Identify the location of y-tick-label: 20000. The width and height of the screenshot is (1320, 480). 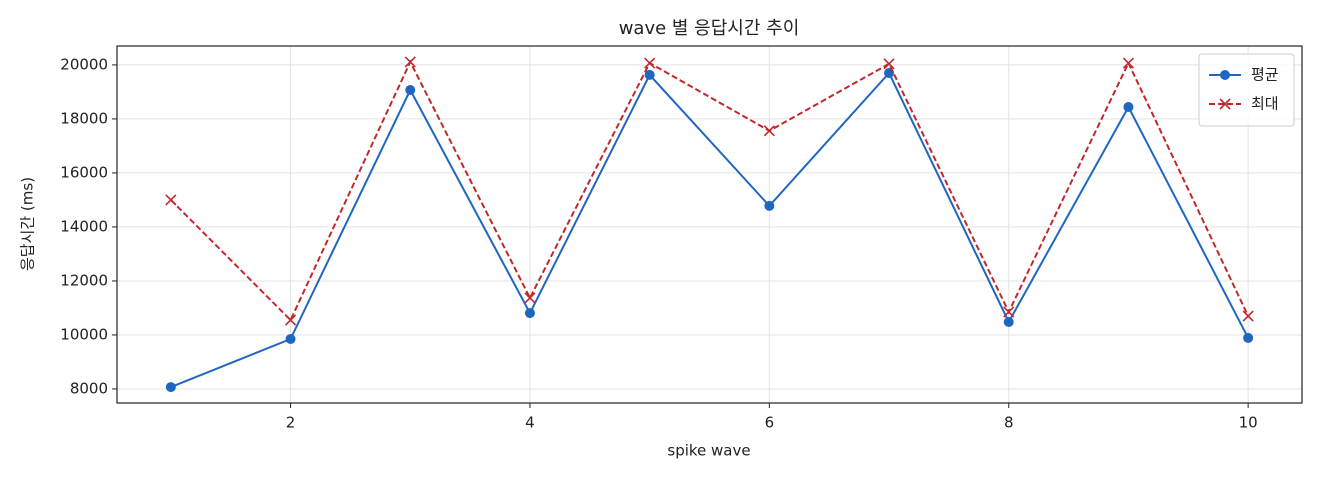
(84, 64).